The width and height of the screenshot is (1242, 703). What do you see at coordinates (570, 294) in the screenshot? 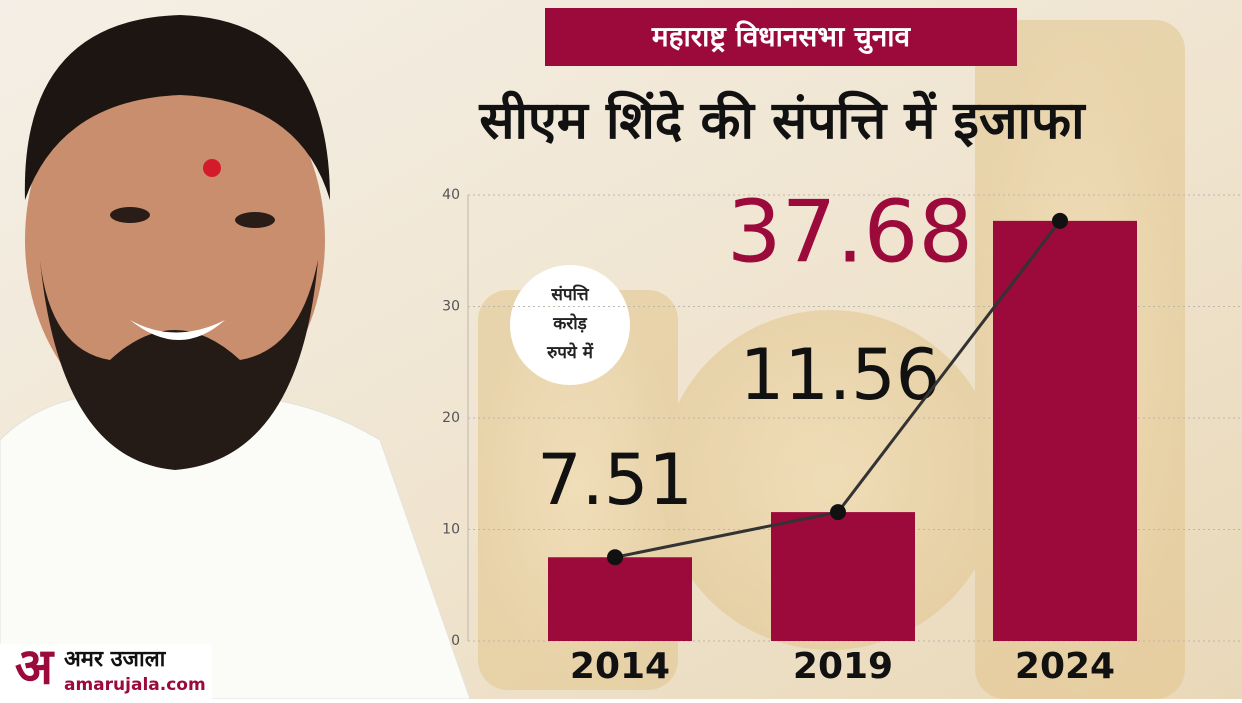
I see `unit-label: संपत्ति` at bounding box center [570, 294].